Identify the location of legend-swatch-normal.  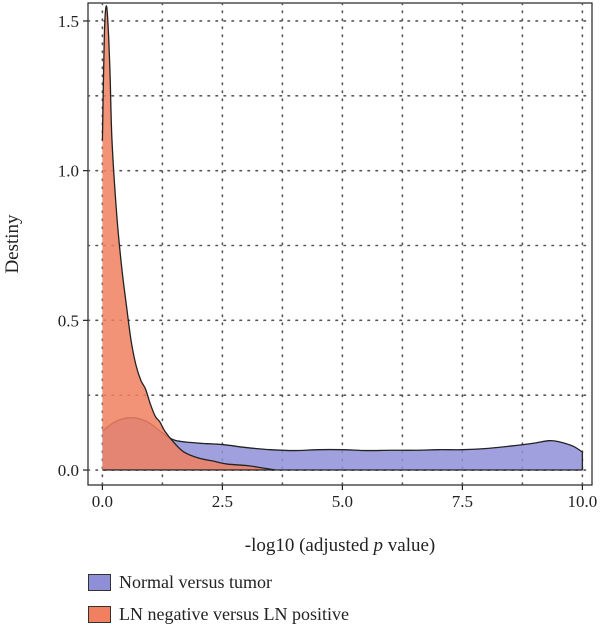
(99, 582).